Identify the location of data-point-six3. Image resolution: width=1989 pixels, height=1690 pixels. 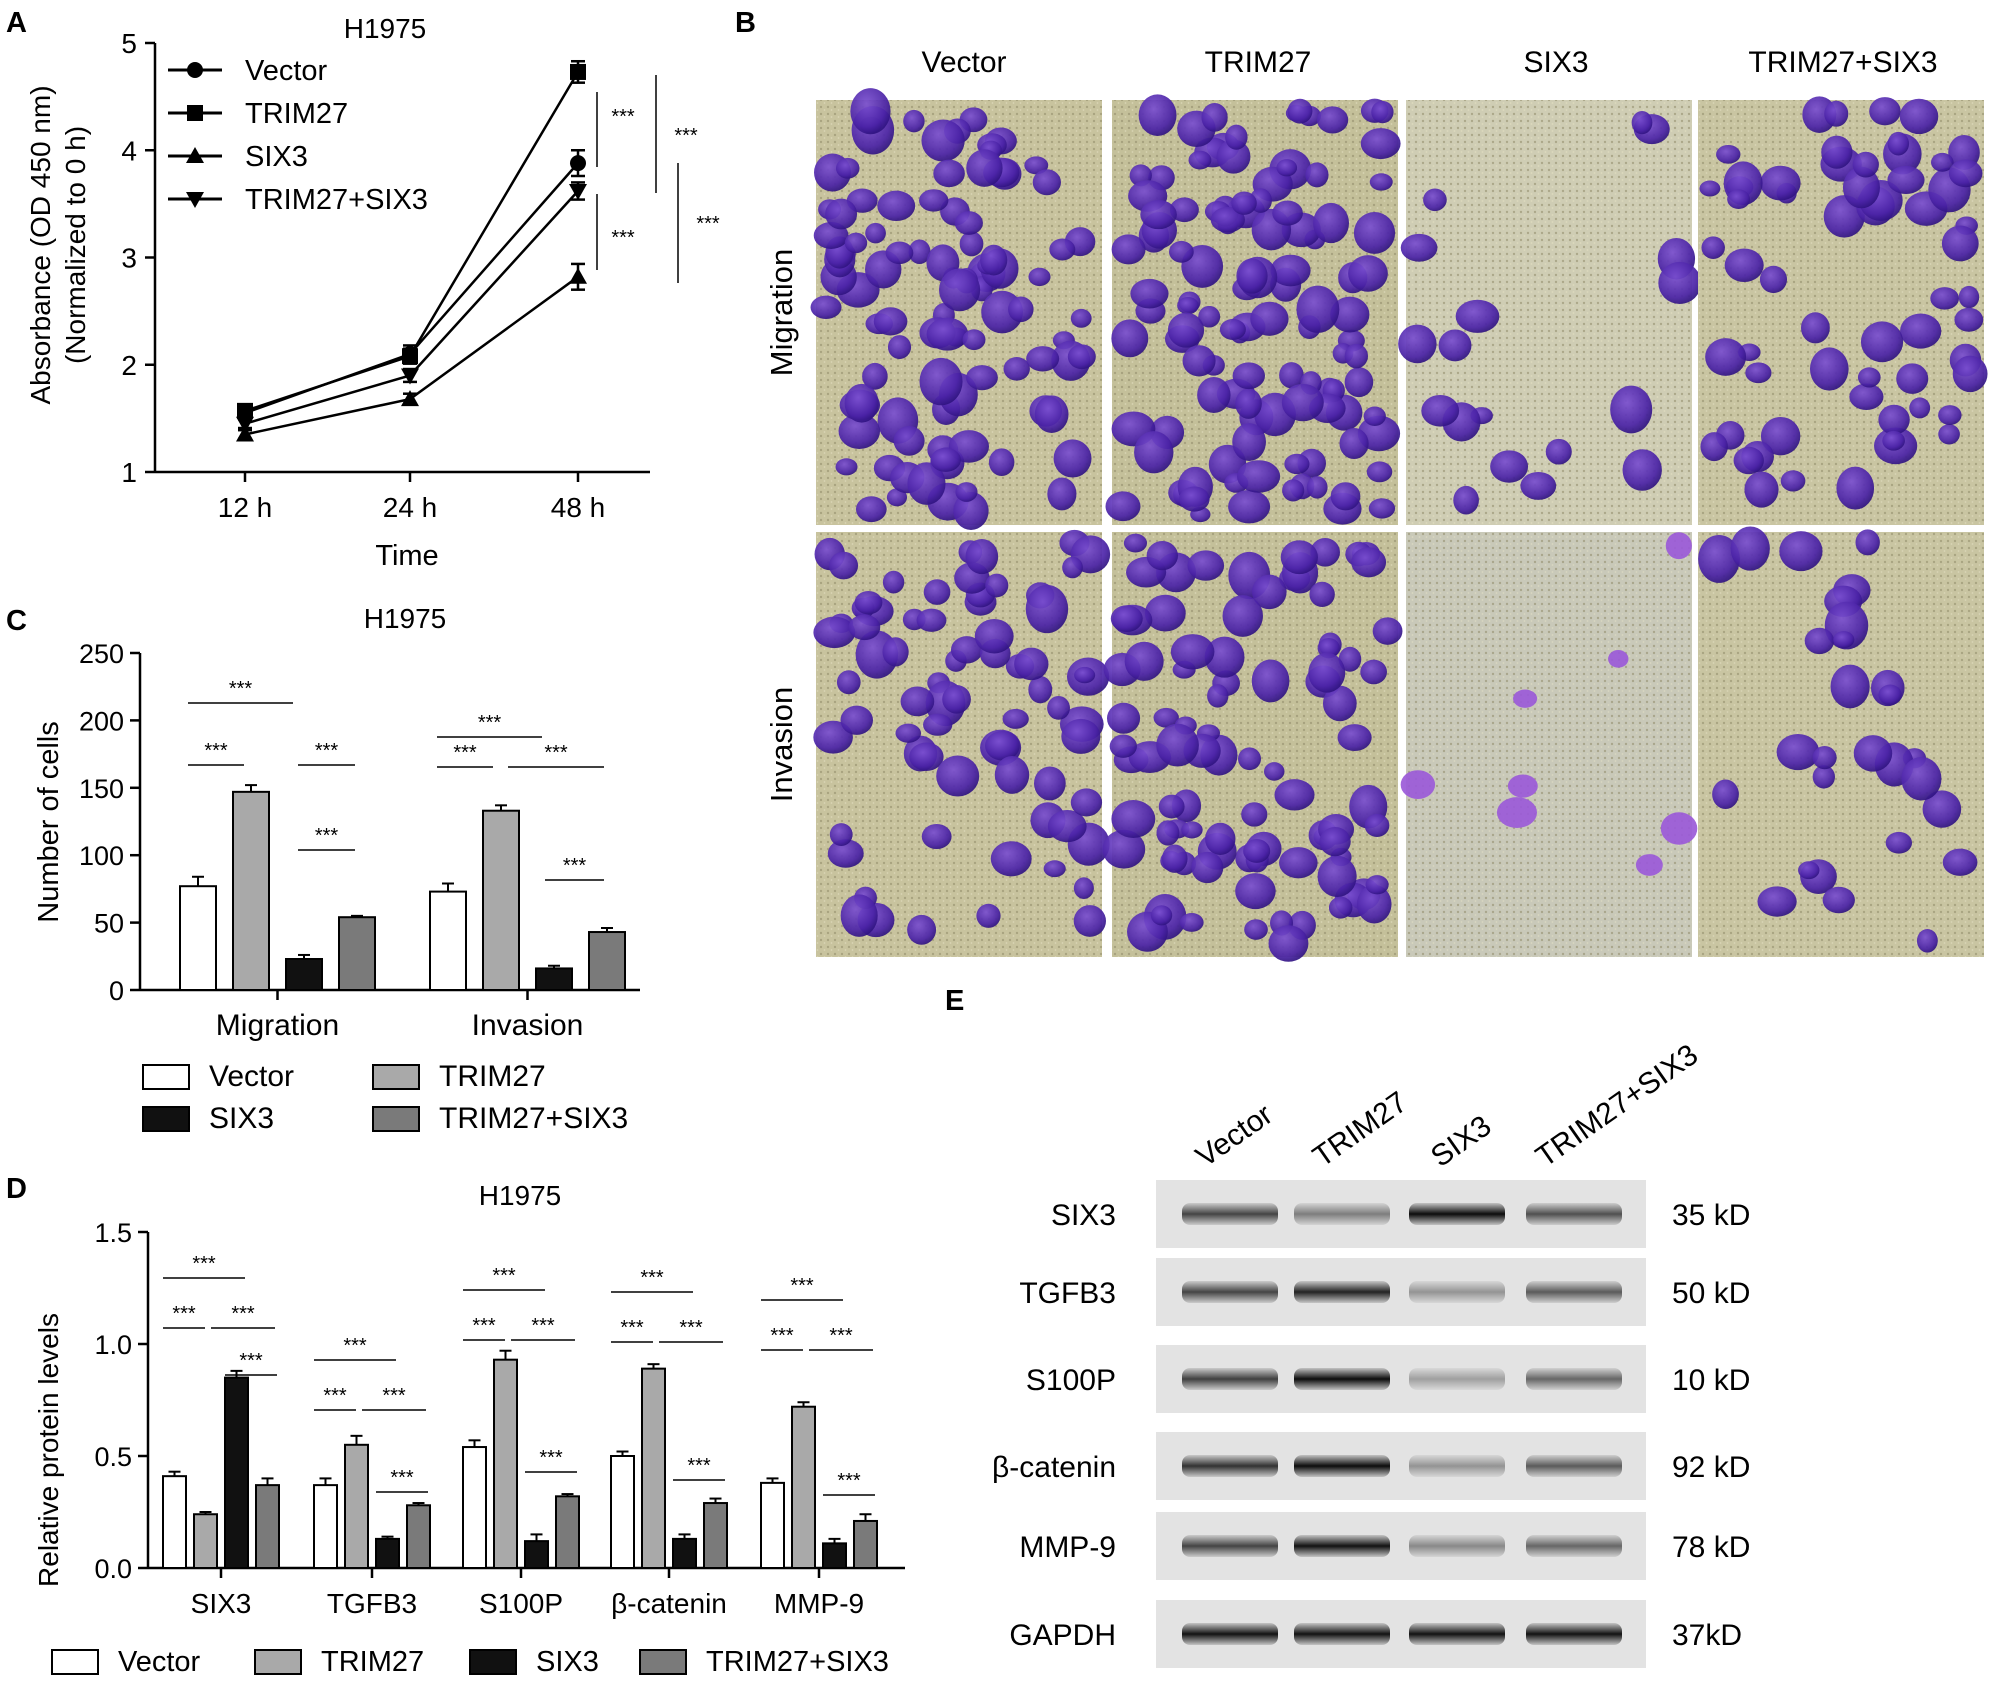
(410, 398).